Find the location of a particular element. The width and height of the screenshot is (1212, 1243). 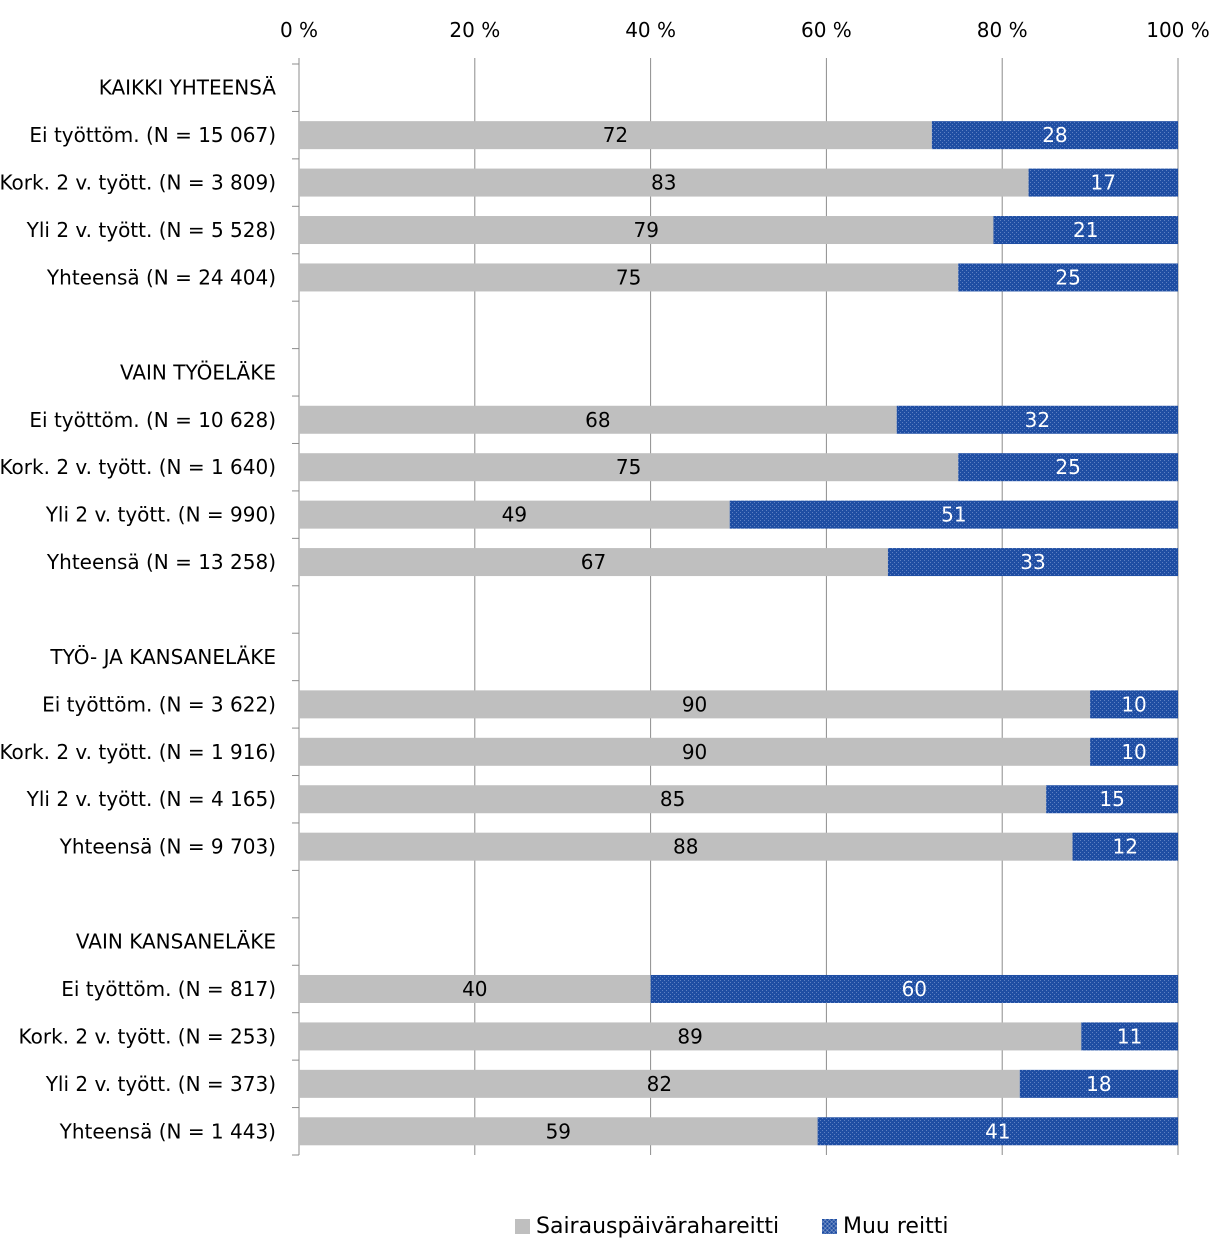

data-label: 32 is located at coordinates (1037, 420).